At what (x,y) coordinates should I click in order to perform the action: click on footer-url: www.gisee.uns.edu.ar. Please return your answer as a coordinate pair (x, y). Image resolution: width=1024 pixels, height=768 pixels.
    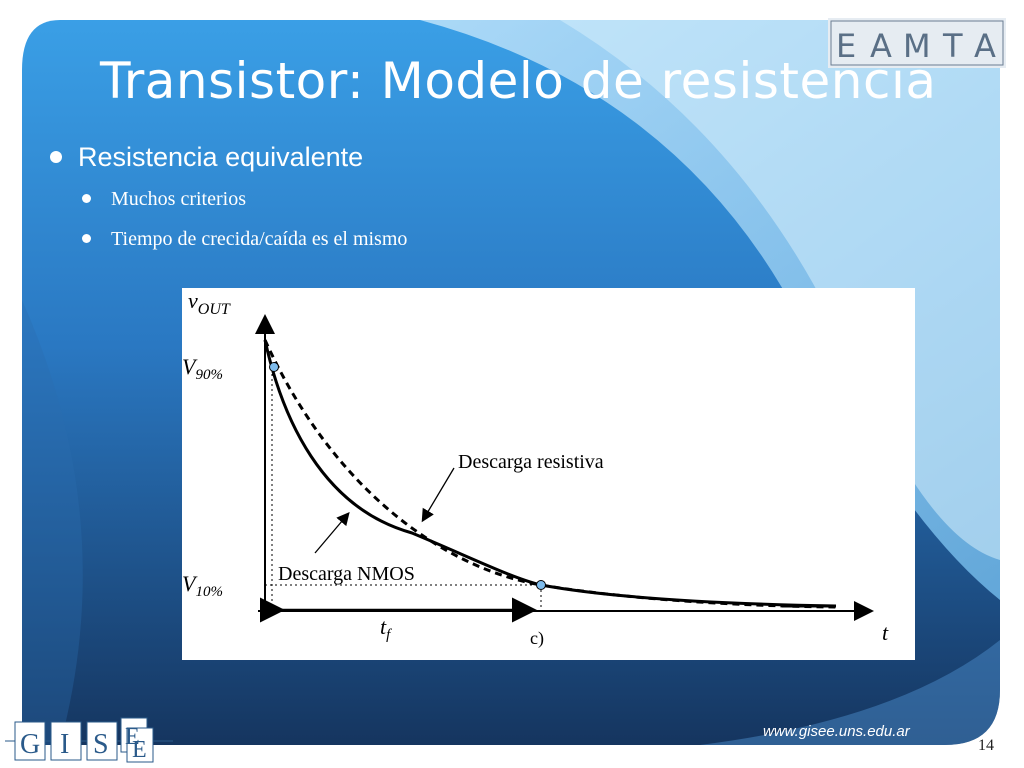
    Looking at the image, I should click on (836, 731).